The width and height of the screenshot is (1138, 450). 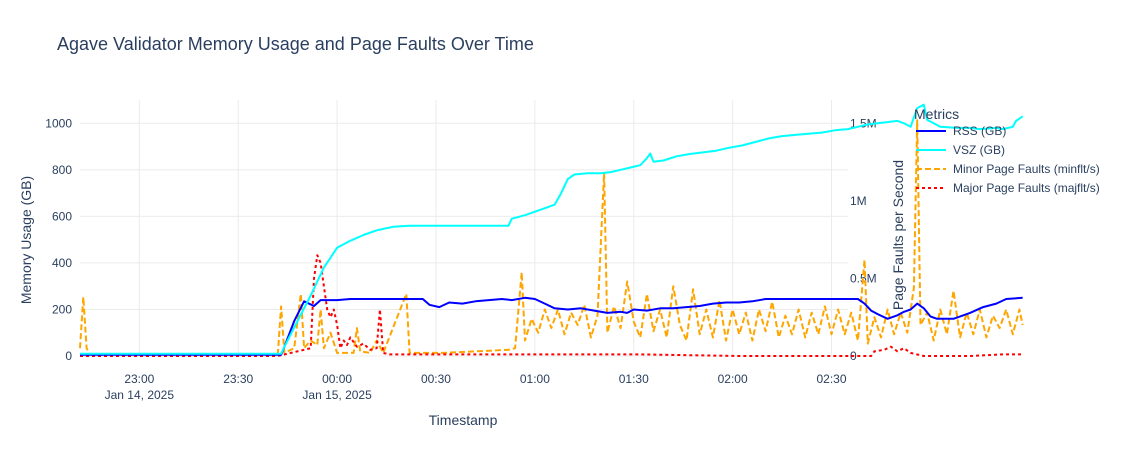 What do you see at coordinates (337, 379) in the screenshot?
I see `x-tick-label: 00:00` at bounding box center [337, 379].